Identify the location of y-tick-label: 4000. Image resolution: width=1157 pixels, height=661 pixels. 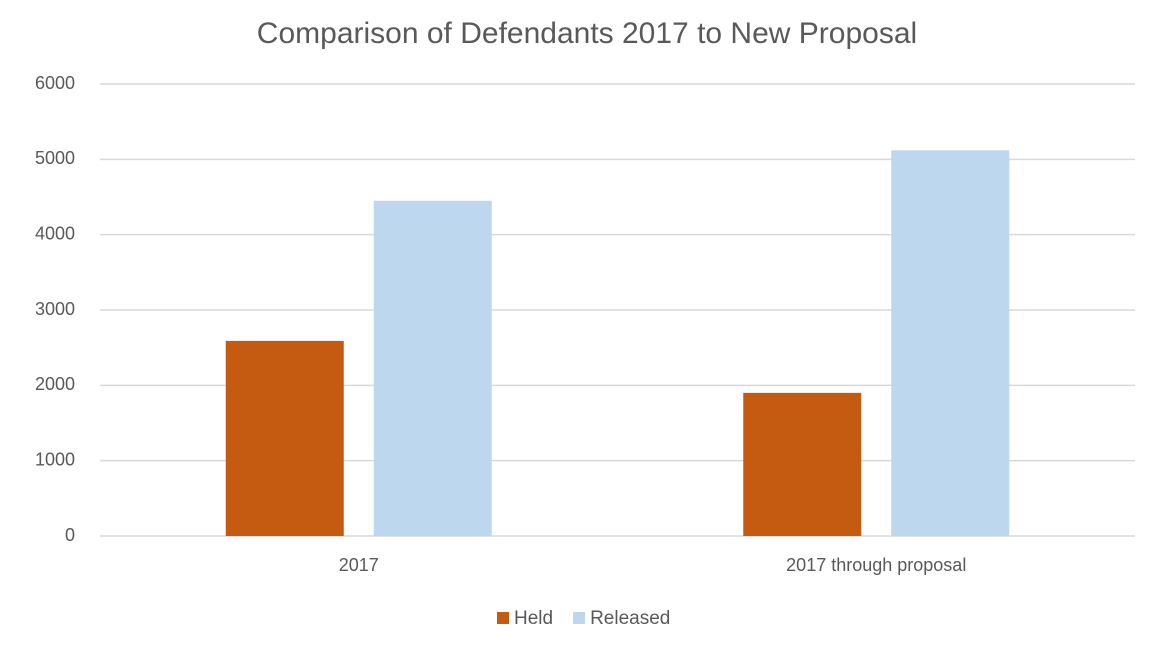
(55, 233).